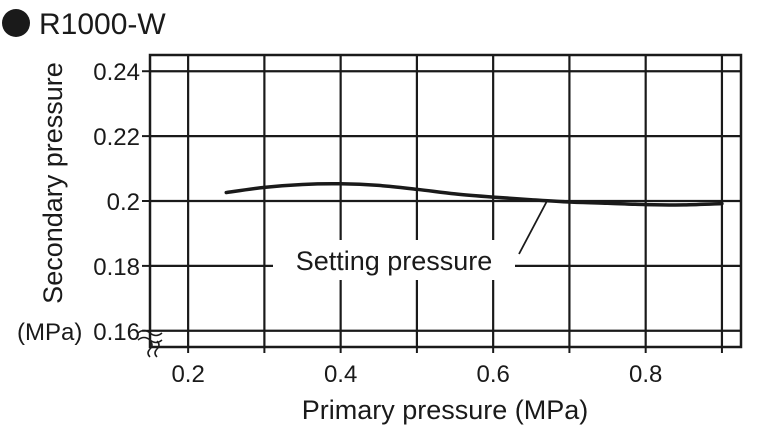 Image resolution: width=773 pixels, height=439 pixels. I want to click on x-tick-label: 0.2, so click(187, 374).